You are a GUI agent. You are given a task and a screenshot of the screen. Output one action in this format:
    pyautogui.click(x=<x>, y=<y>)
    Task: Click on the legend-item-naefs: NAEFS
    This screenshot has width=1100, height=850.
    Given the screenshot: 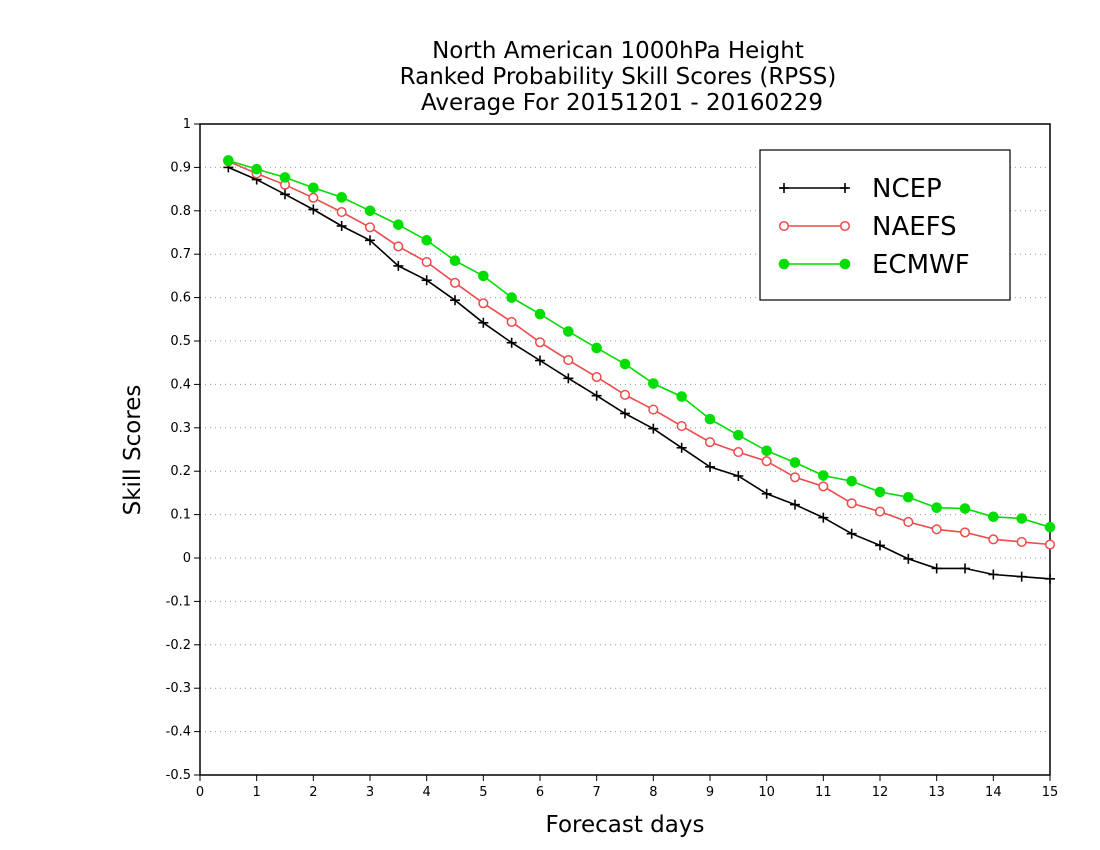 What is the action you would take?
    pyautogui.click(x=867, y=227)
    